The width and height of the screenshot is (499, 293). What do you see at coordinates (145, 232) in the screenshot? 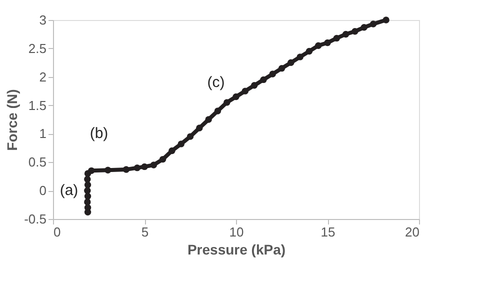
I see `x-tick-label: 5` at bounding box center [145, 232].